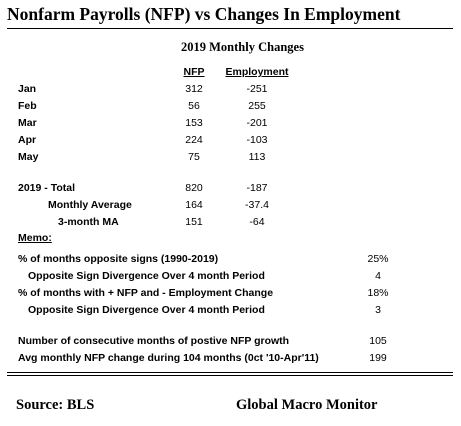  I want to click on month-label: May, so click(28, 157).